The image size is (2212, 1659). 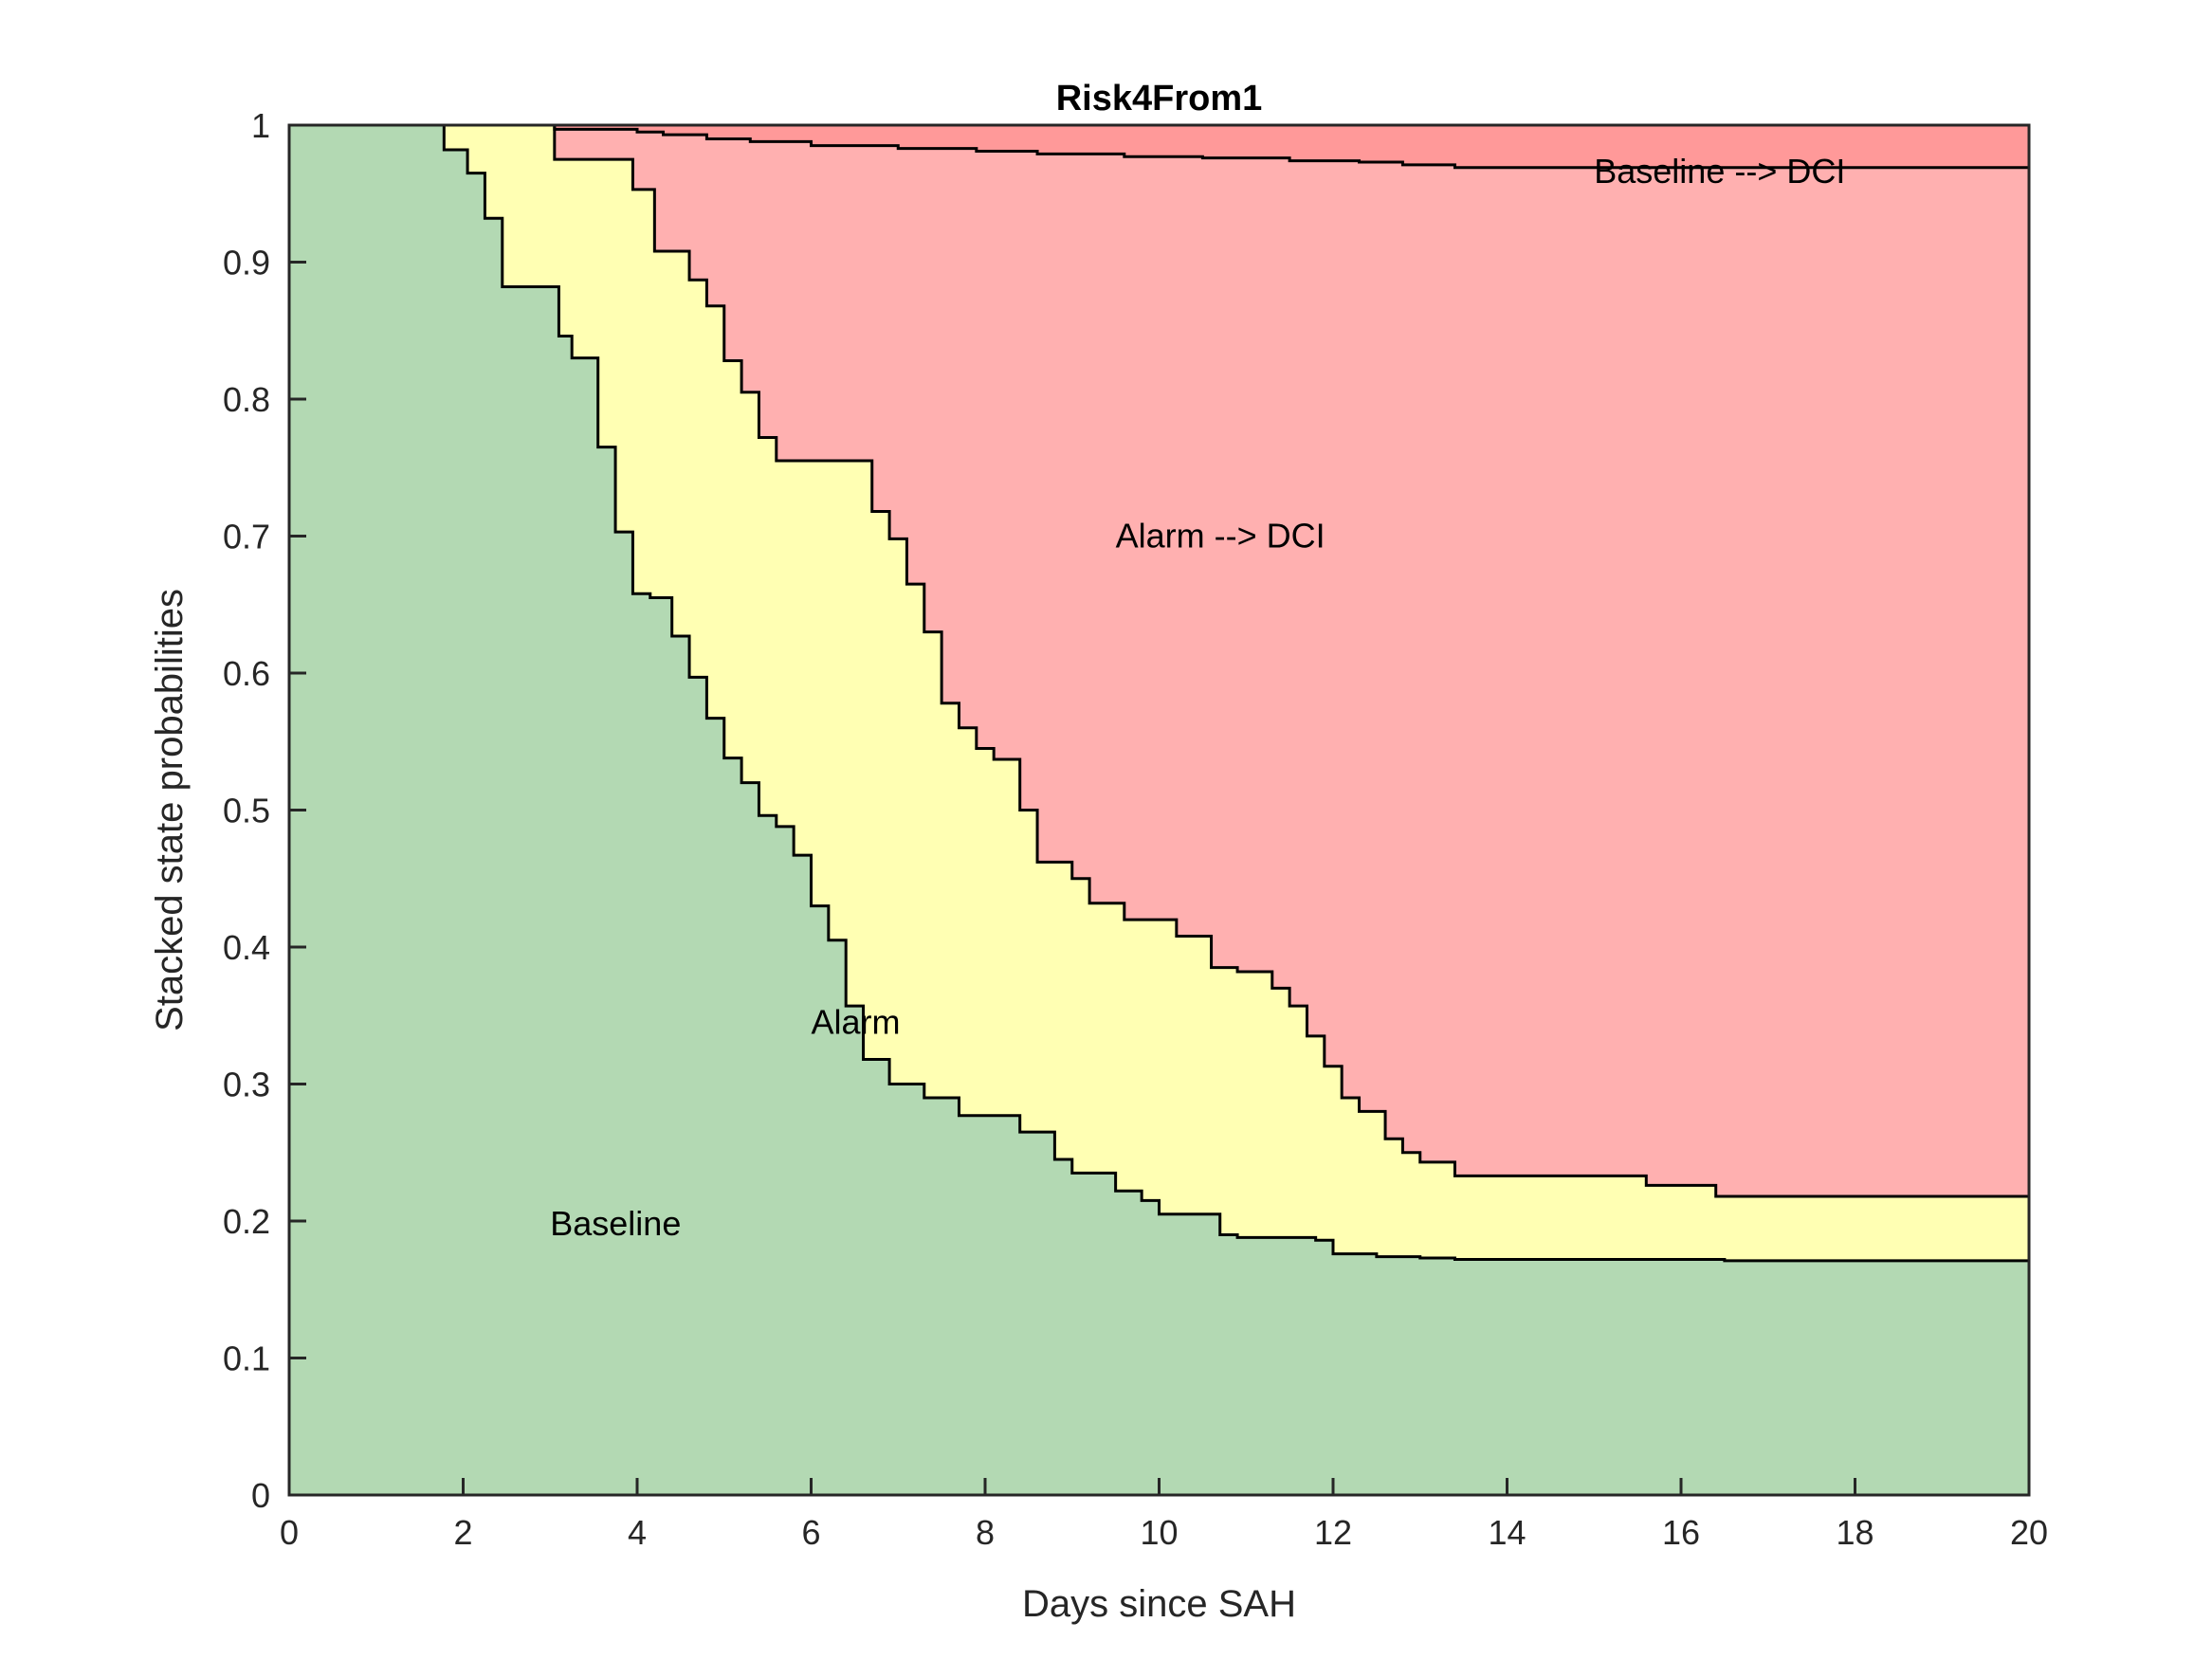 What do you see at coordinates (246, 811) in the screenshot?
I see `y-tick-label: 0.5` at bounding box center [246, 811].